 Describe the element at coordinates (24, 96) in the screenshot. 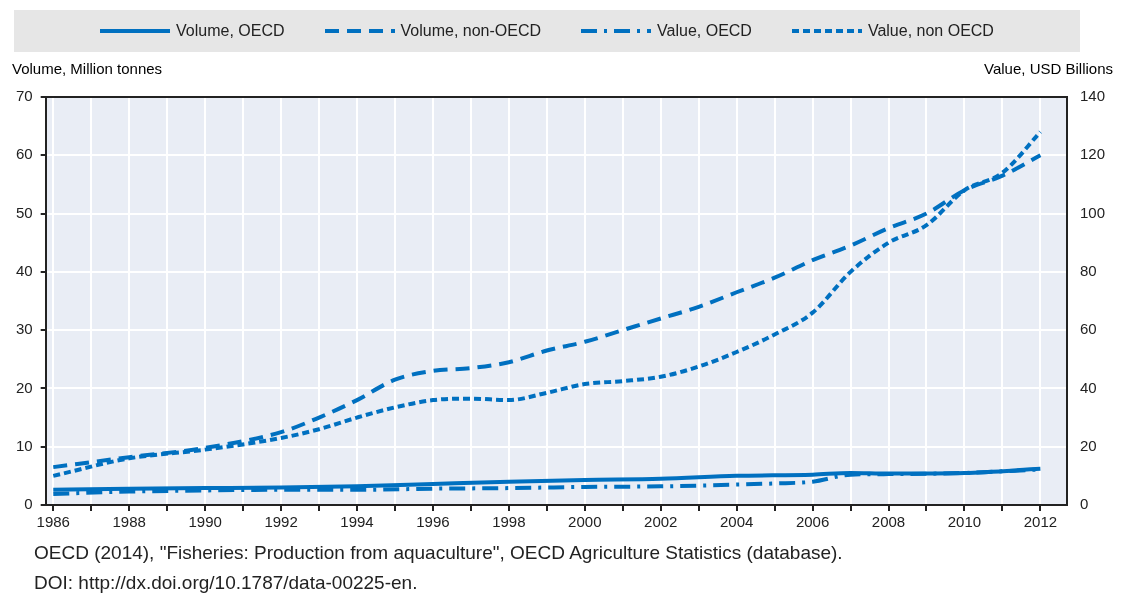

I see `y-tick-label: 70` at that location.